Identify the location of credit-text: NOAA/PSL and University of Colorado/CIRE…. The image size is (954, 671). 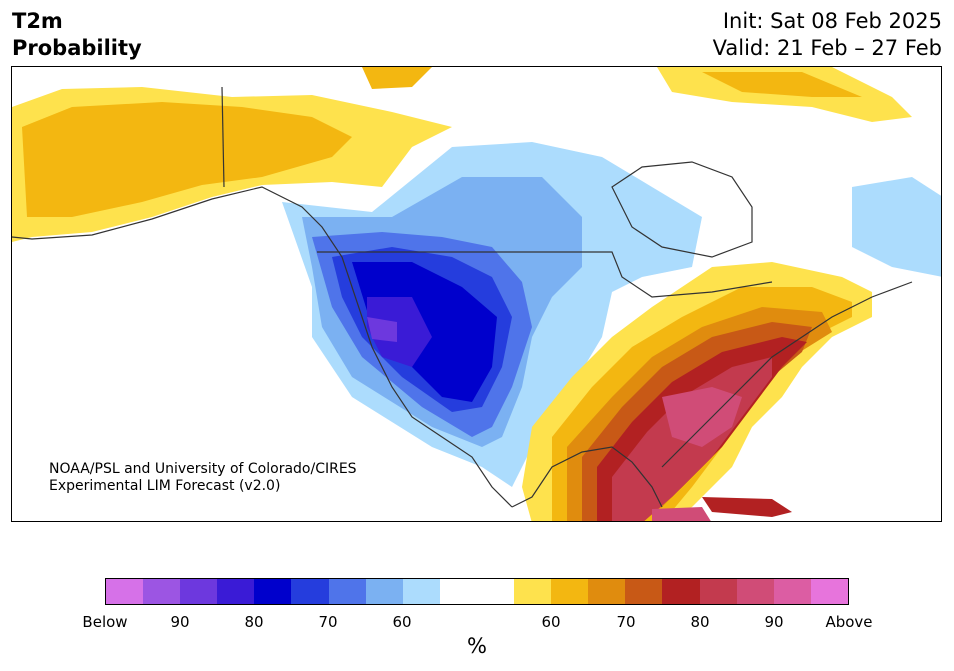
(203, 478).